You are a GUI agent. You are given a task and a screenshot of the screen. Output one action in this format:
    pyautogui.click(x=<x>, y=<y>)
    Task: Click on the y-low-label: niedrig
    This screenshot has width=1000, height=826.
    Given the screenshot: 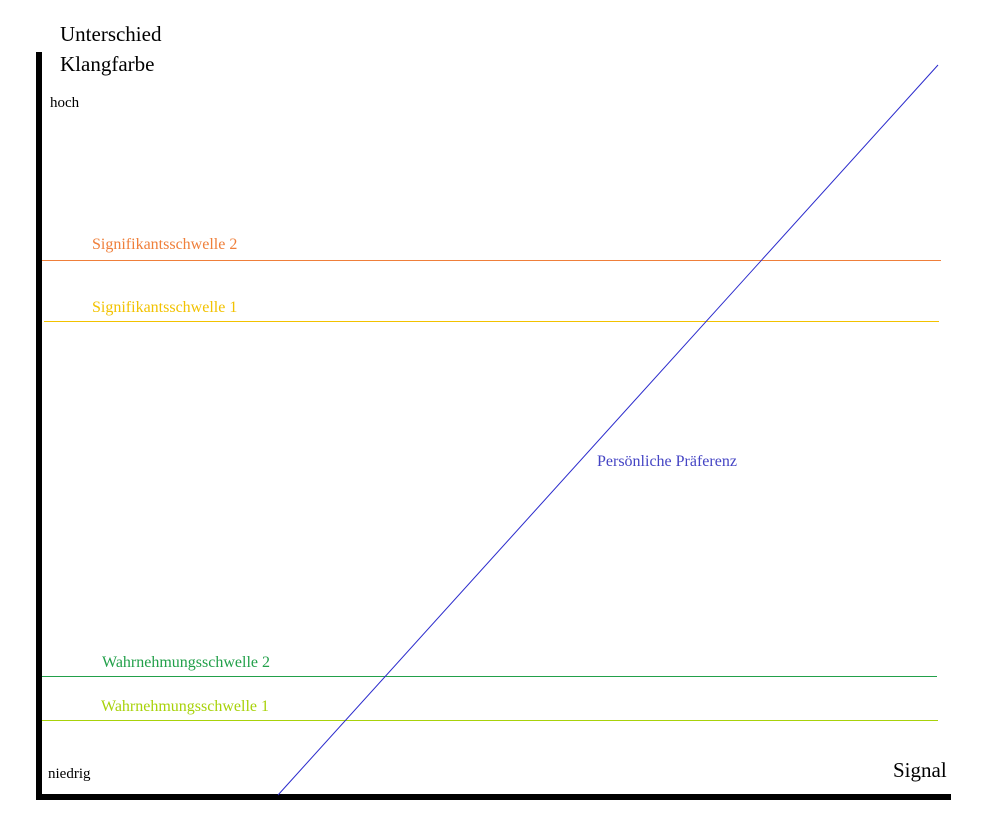 What is the action you would take?
    pyautogui.click(x=69, y=774)
    